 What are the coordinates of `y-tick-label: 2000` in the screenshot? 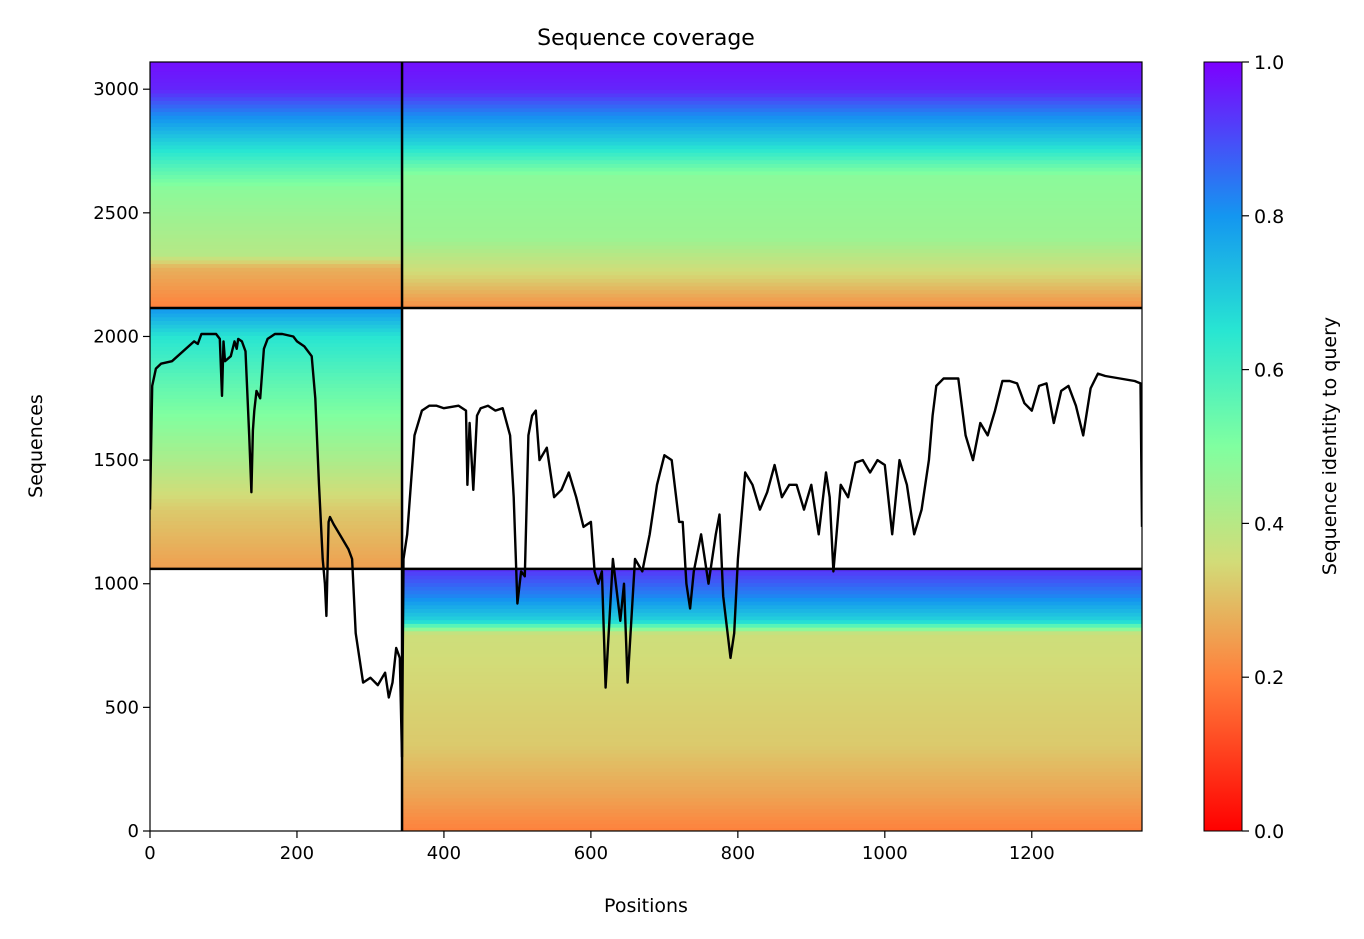 It's located at (116, 336).